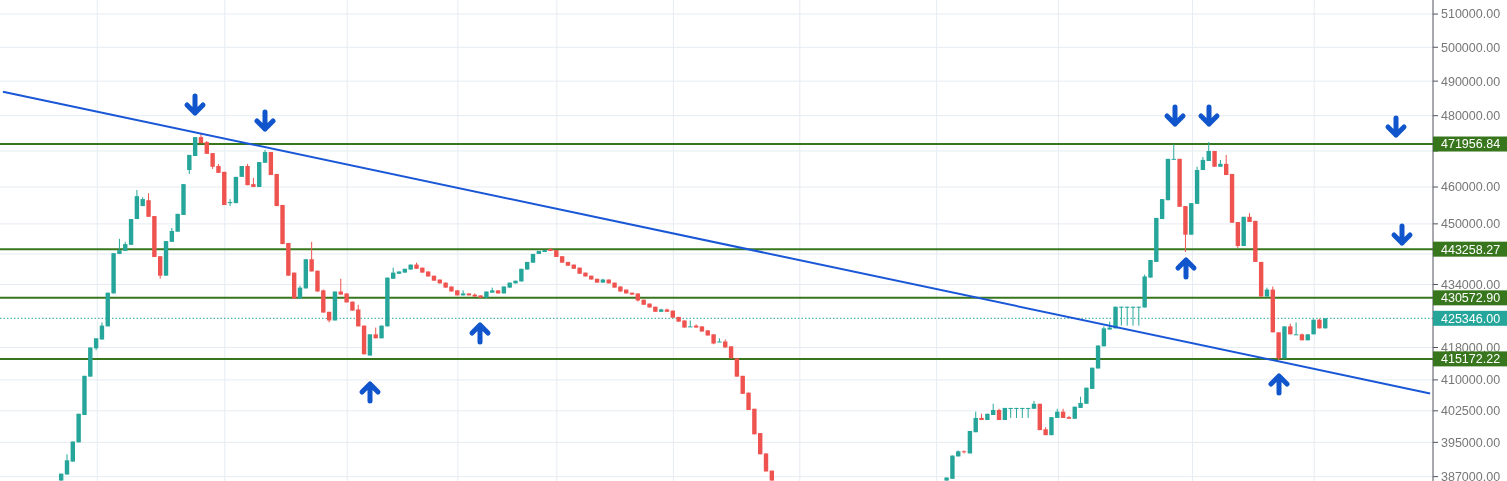  Describe the element at coordinates (1471, 380) in the screenshot. I see `y-tick-label: 410000.00` at that location.